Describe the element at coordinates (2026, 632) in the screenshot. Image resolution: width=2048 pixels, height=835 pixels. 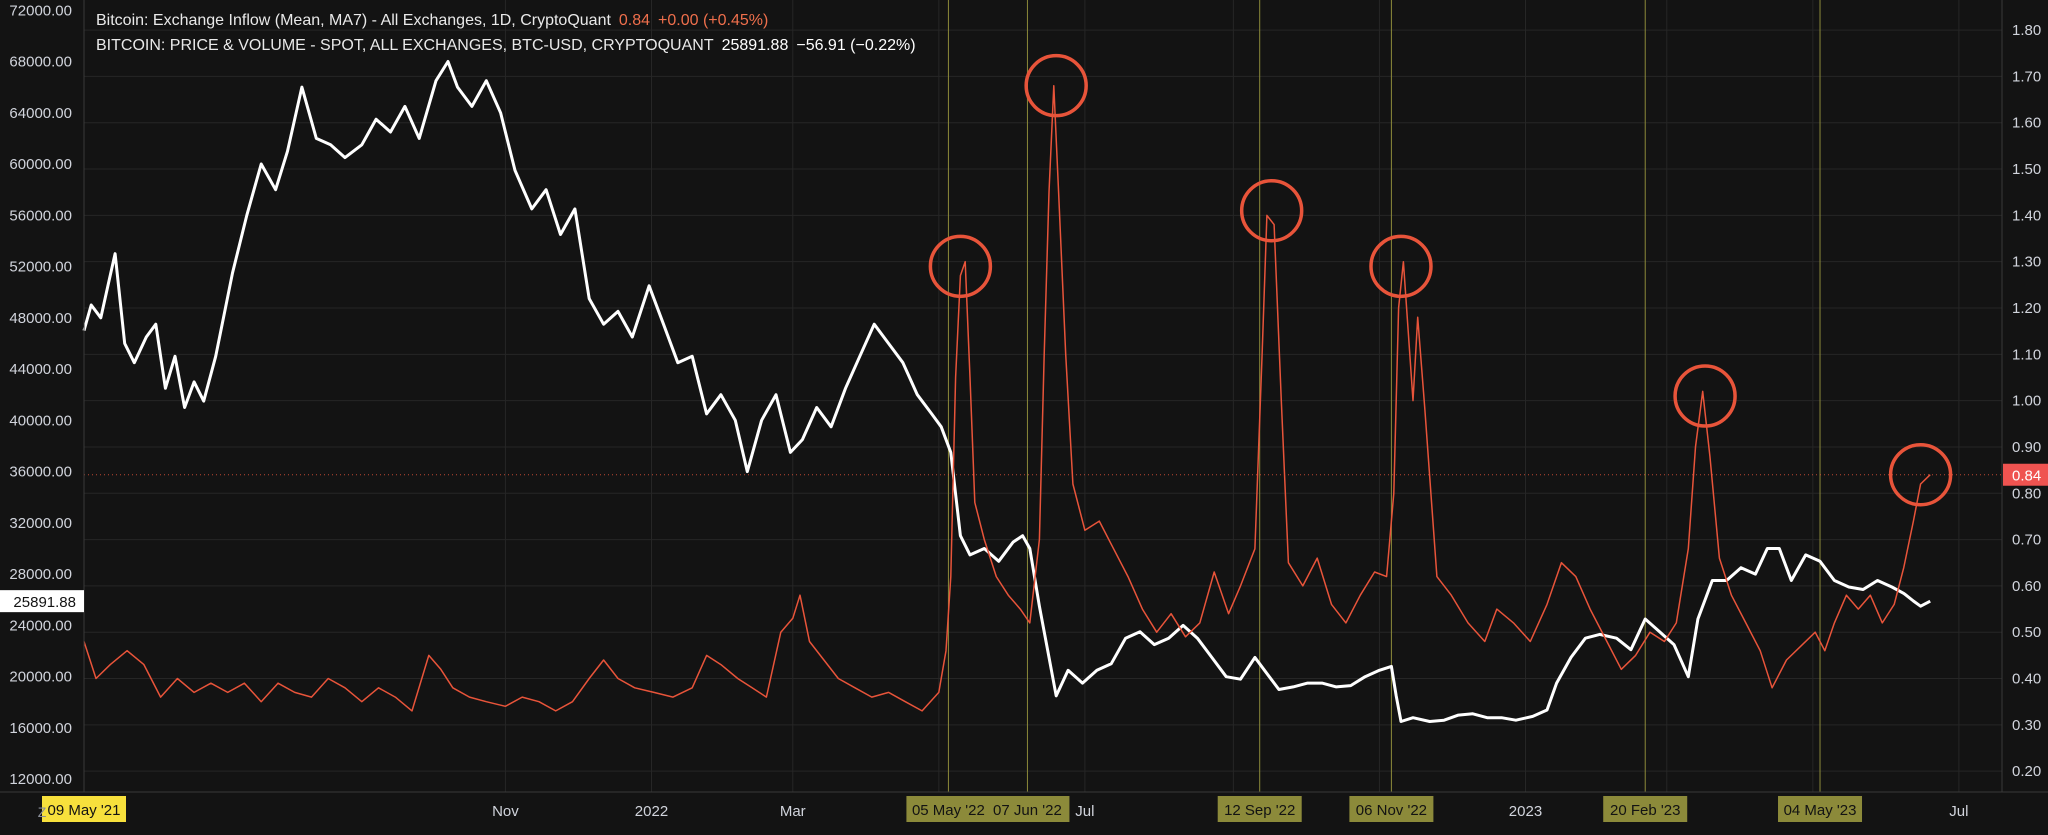
I see `right-axis-tick-label: 0.50` at that location.